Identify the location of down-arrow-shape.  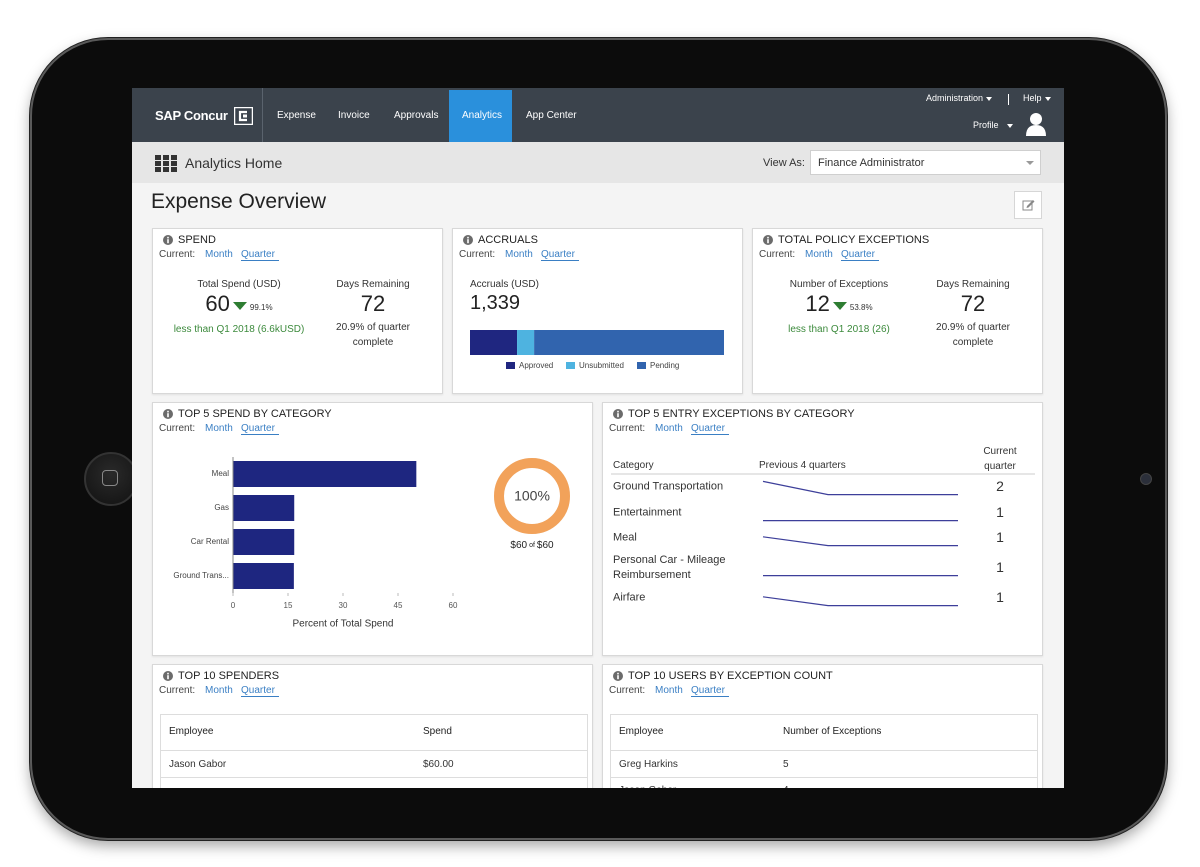
(839, 306).